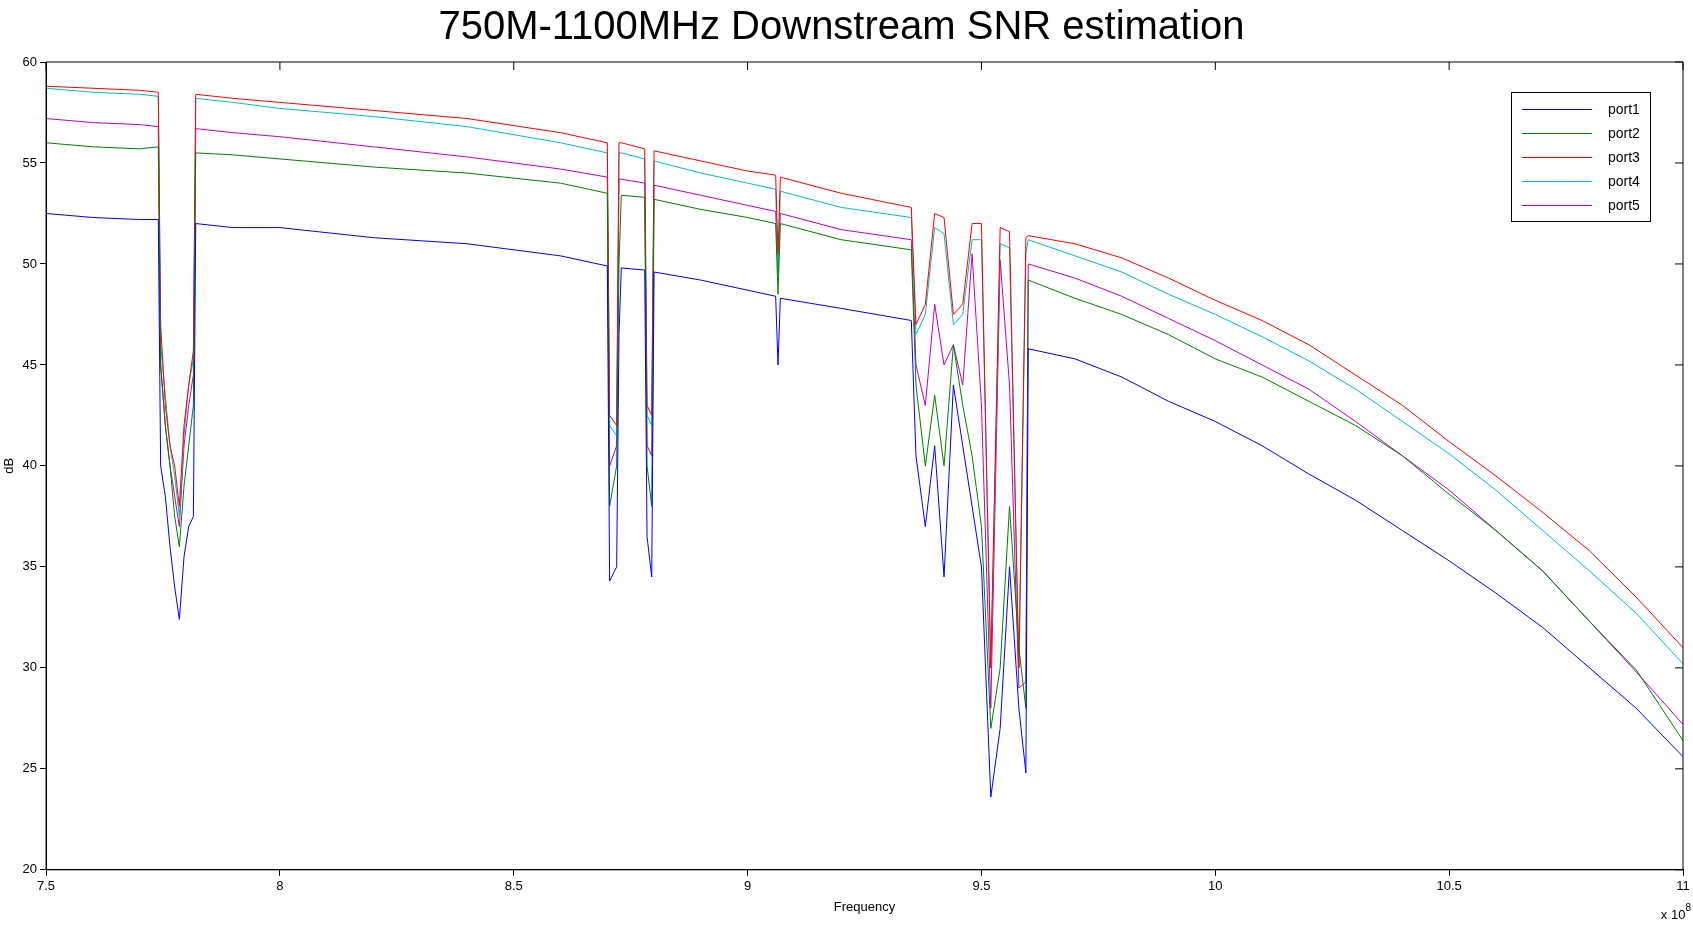 This screenshot has height=925, width=1693. What do you see at coordinates (9, 465) in the screenshot?
I see `y-axis-title: dB` at bounding box center [9, 465].